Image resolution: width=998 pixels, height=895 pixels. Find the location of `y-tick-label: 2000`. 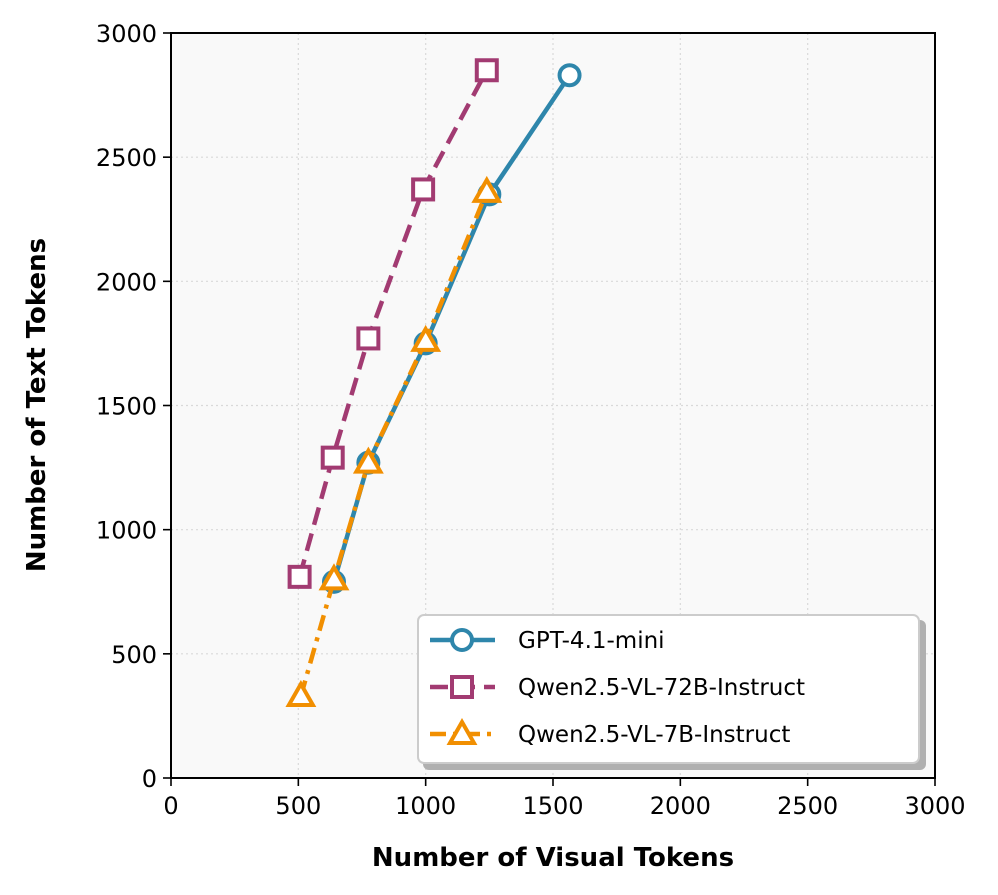

y-tick-label: 2000 is located at coordinates (126, 282).